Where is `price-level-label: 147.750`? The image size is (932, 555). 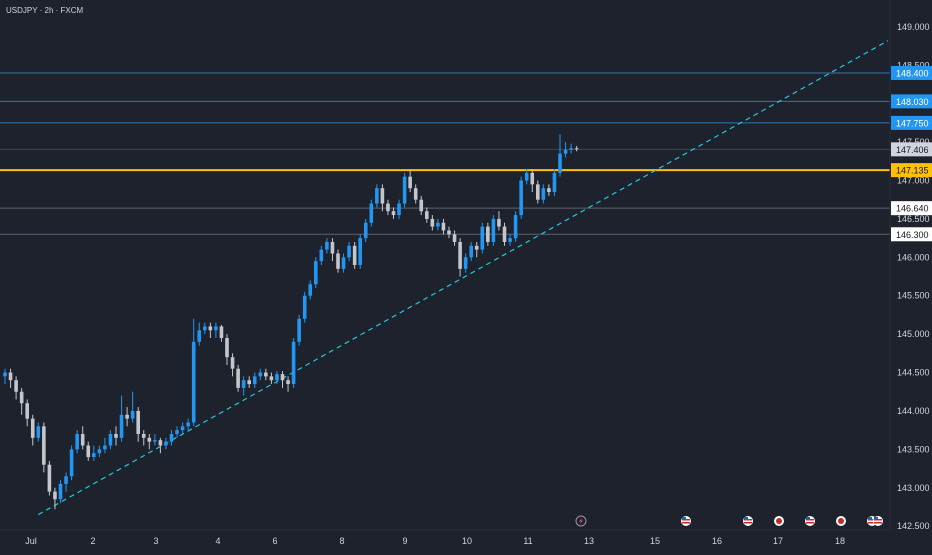
price-level-label: 147.750 is located at coordinates (912, 123).